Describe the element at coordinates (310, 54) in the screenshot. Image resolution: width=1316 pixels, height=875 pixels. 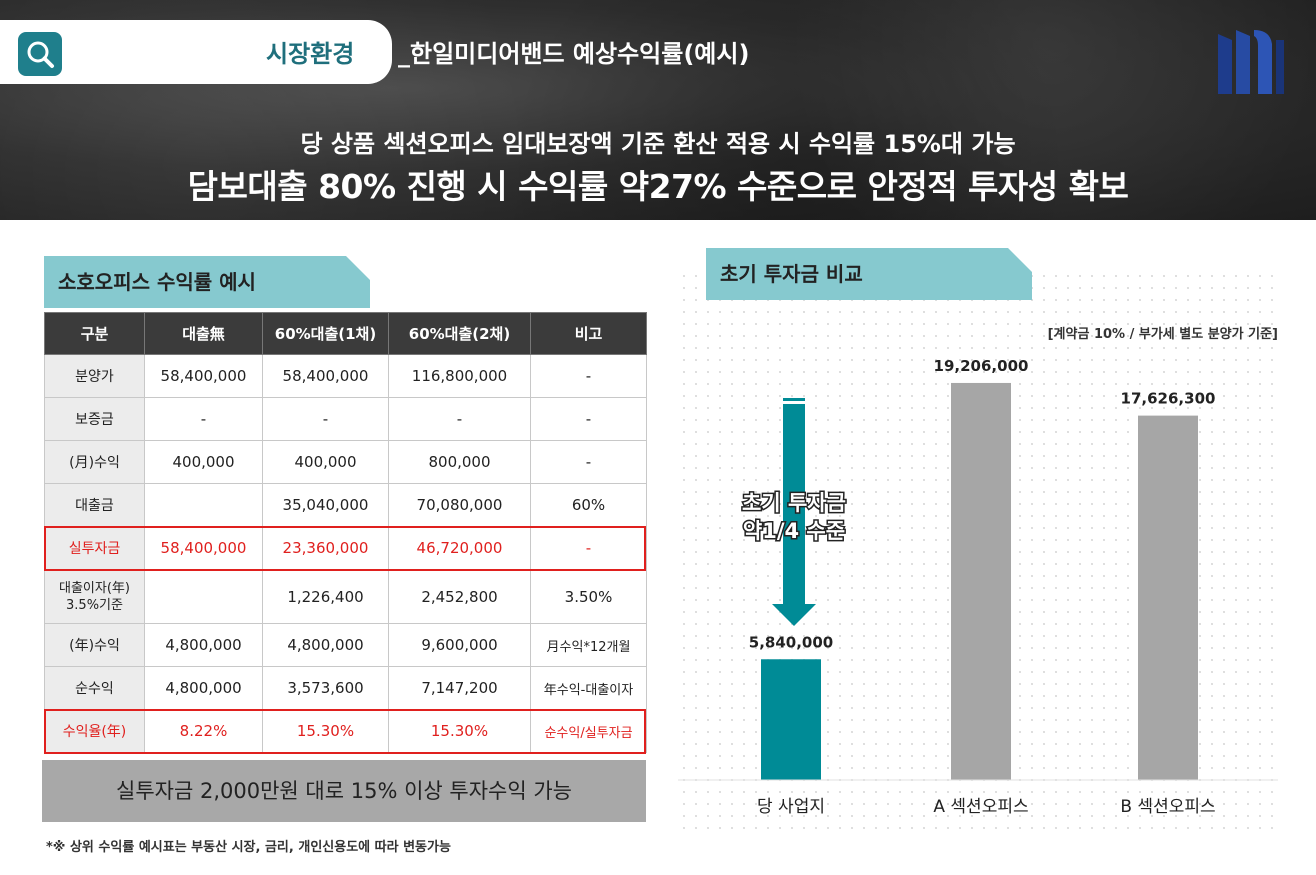
I see `section-title: 시장환경` at that location.